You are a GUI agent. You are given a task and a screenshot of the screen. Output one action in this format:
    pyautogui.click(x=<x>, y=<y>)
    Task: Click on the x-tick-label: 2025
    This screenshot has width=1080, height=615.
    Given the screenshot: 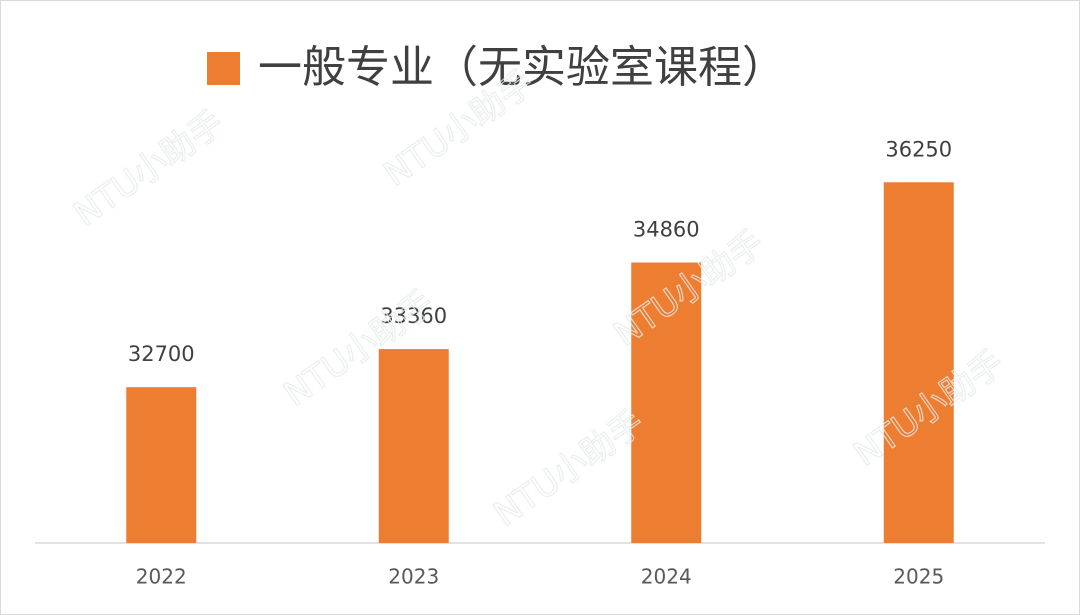 What is the action you would take?
    pyautogui.click(x=918, y=577)
    